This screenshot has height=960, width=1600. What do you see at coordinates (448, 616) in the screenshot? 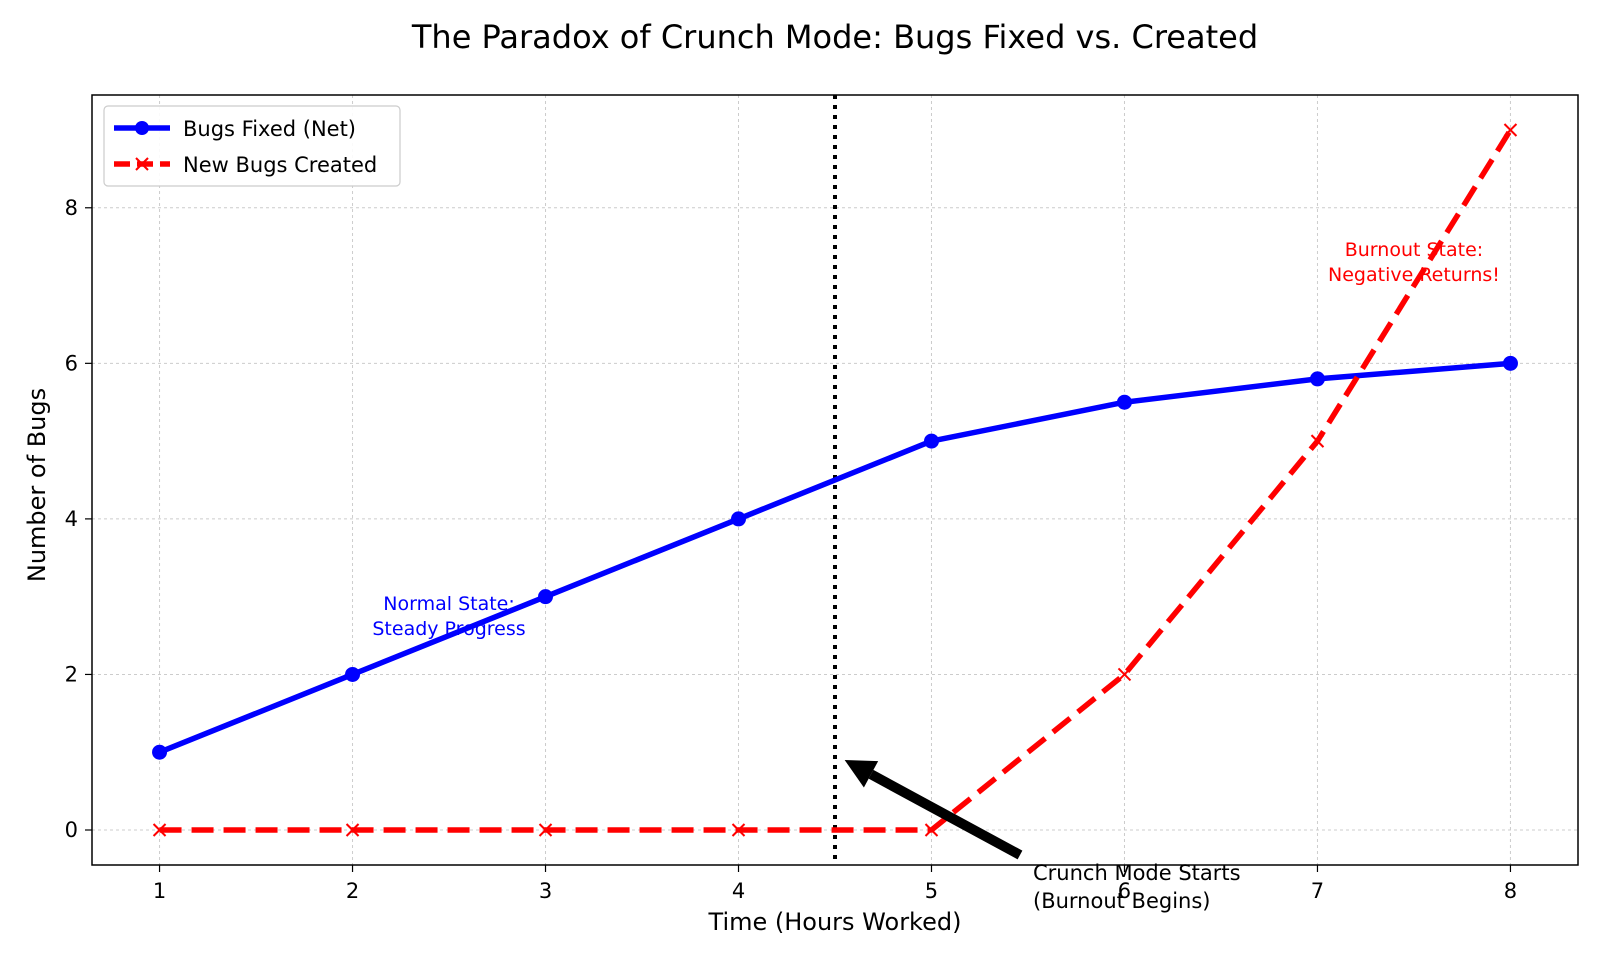
I see `annotation-normal: Normal State: Steady Progress` at bounding box center [448, 616].